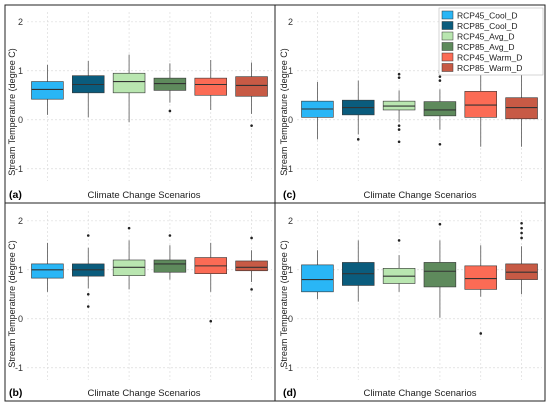  I want to click on legend-entry: RCP85_Warm_D, so click(489, 68).